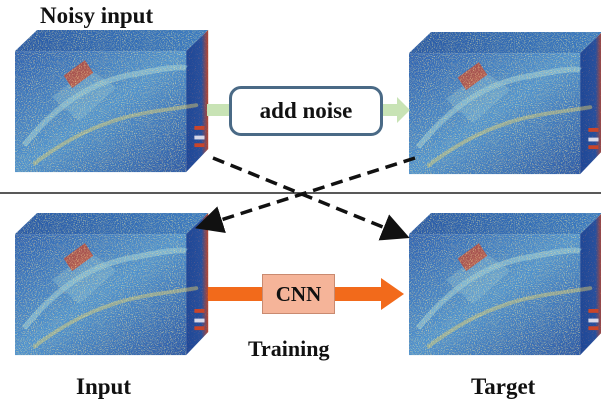  Describe the element at coordinates (503, 386) in the screenshot. I see `target-label: Target` at that location.